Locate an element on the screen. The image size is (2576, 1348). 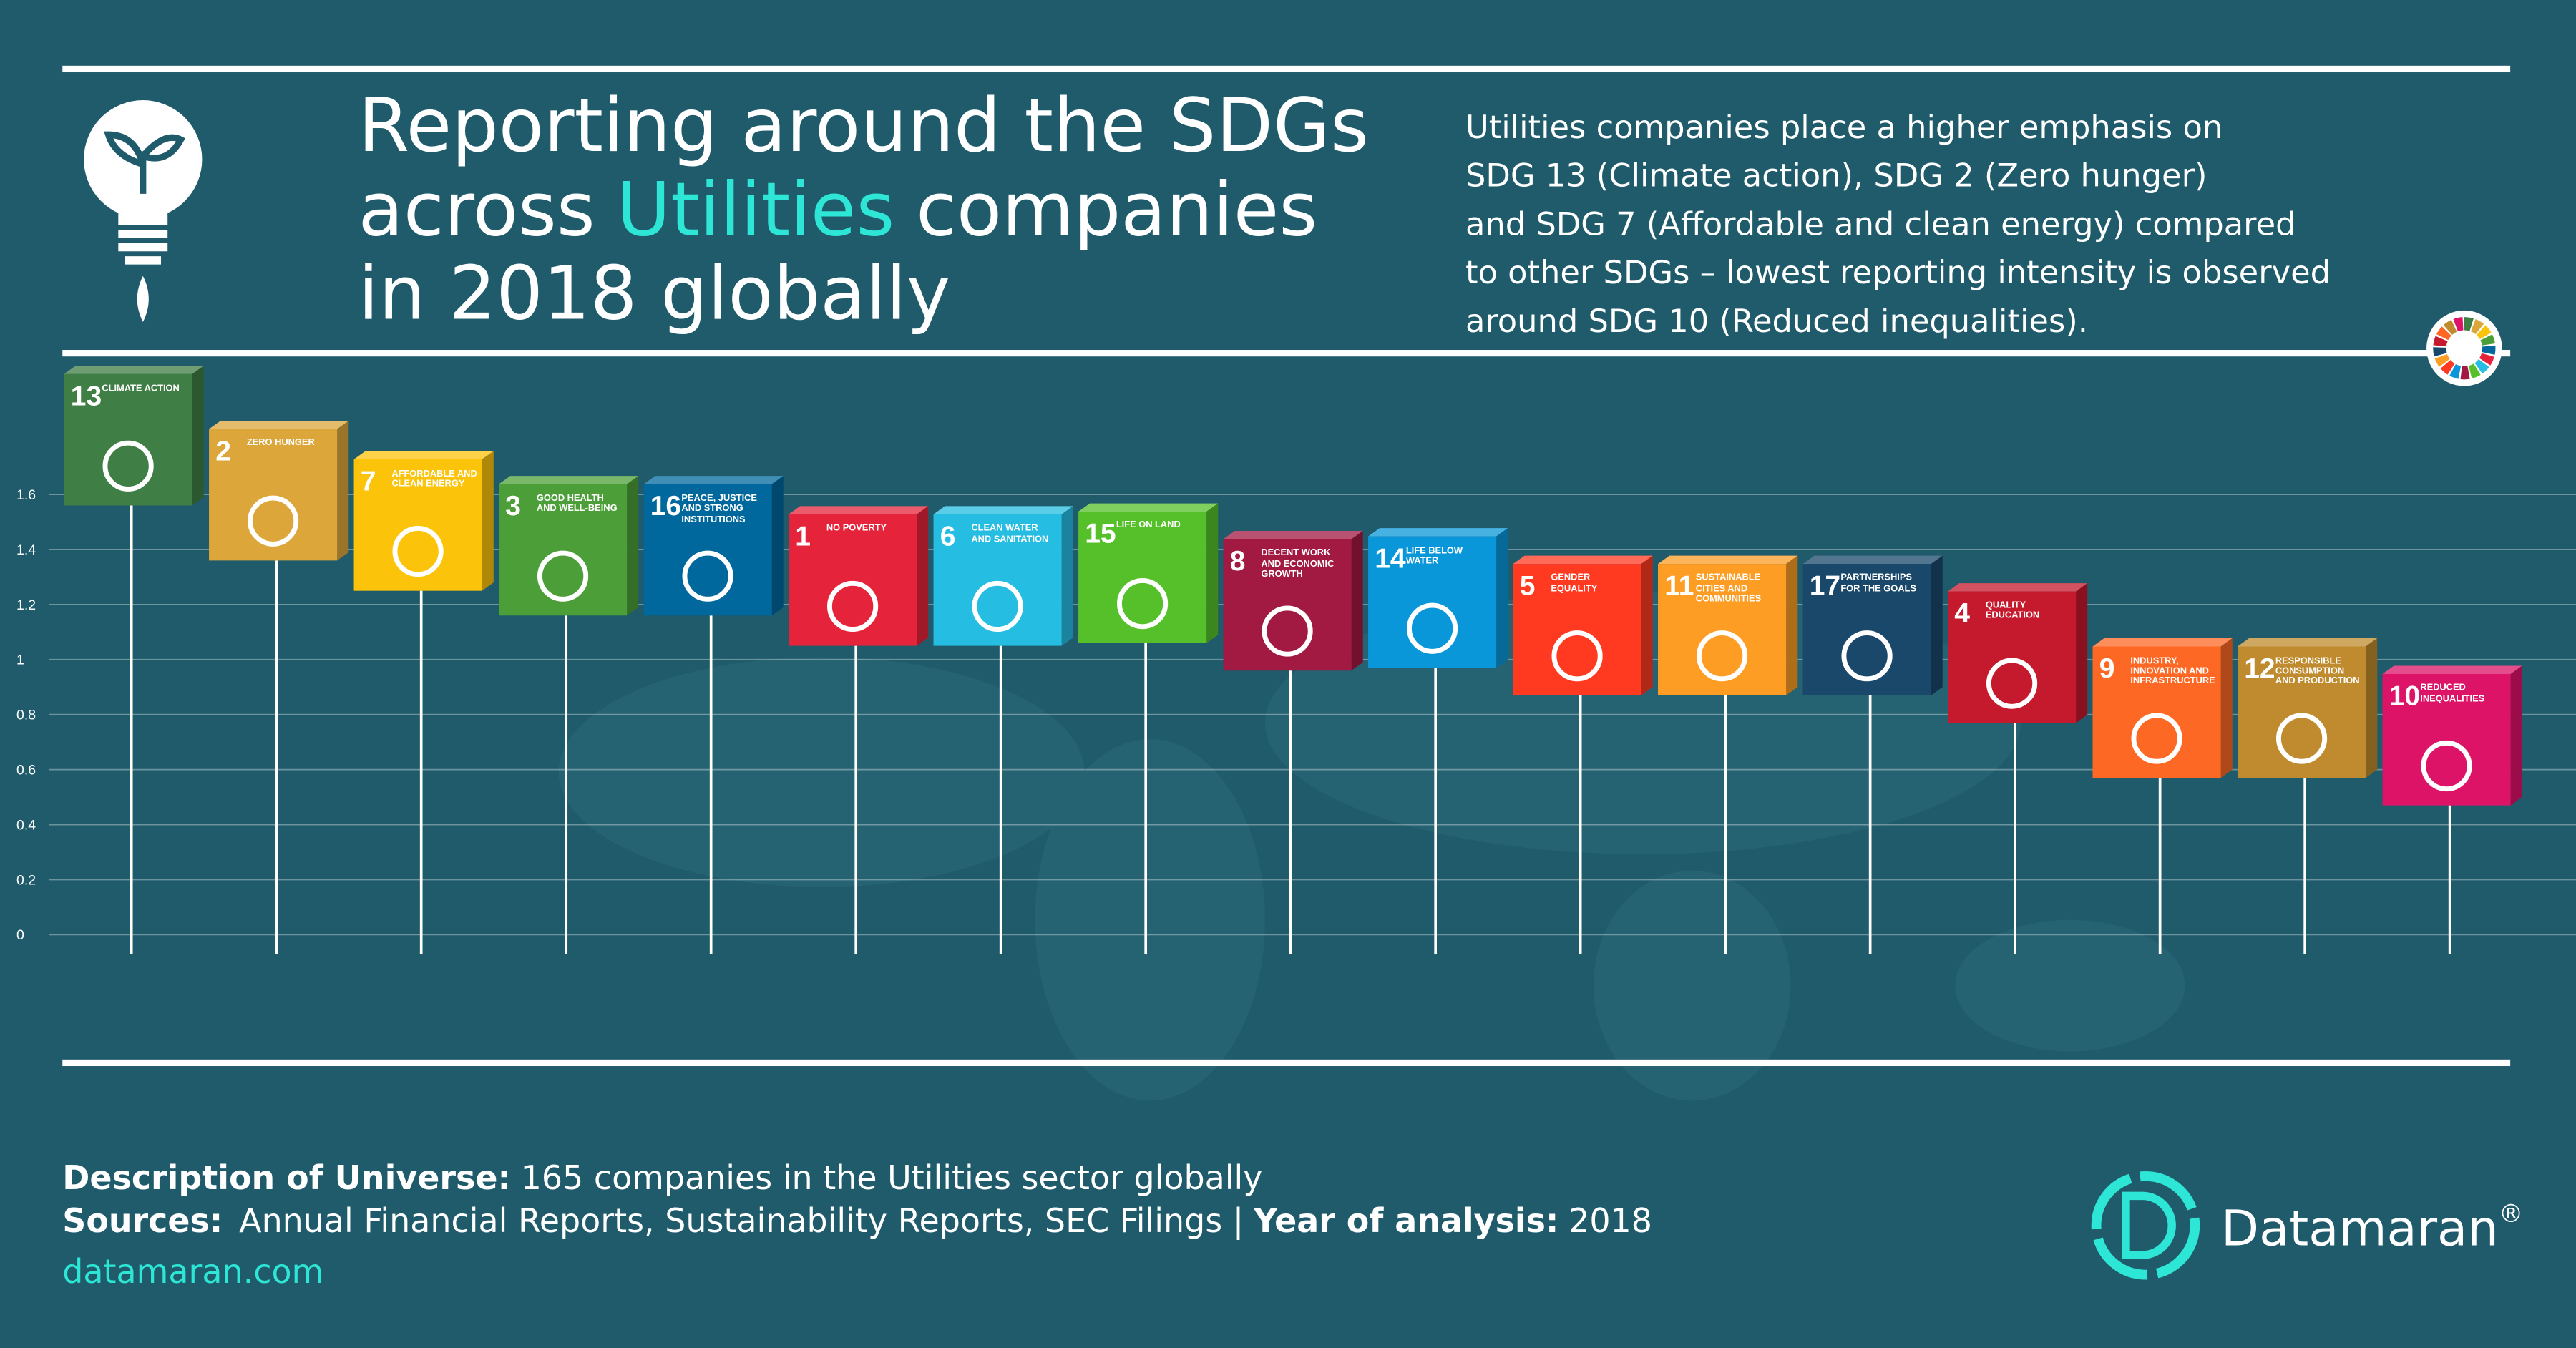
sdg-number: 7 is located at coordinates (368, 482).